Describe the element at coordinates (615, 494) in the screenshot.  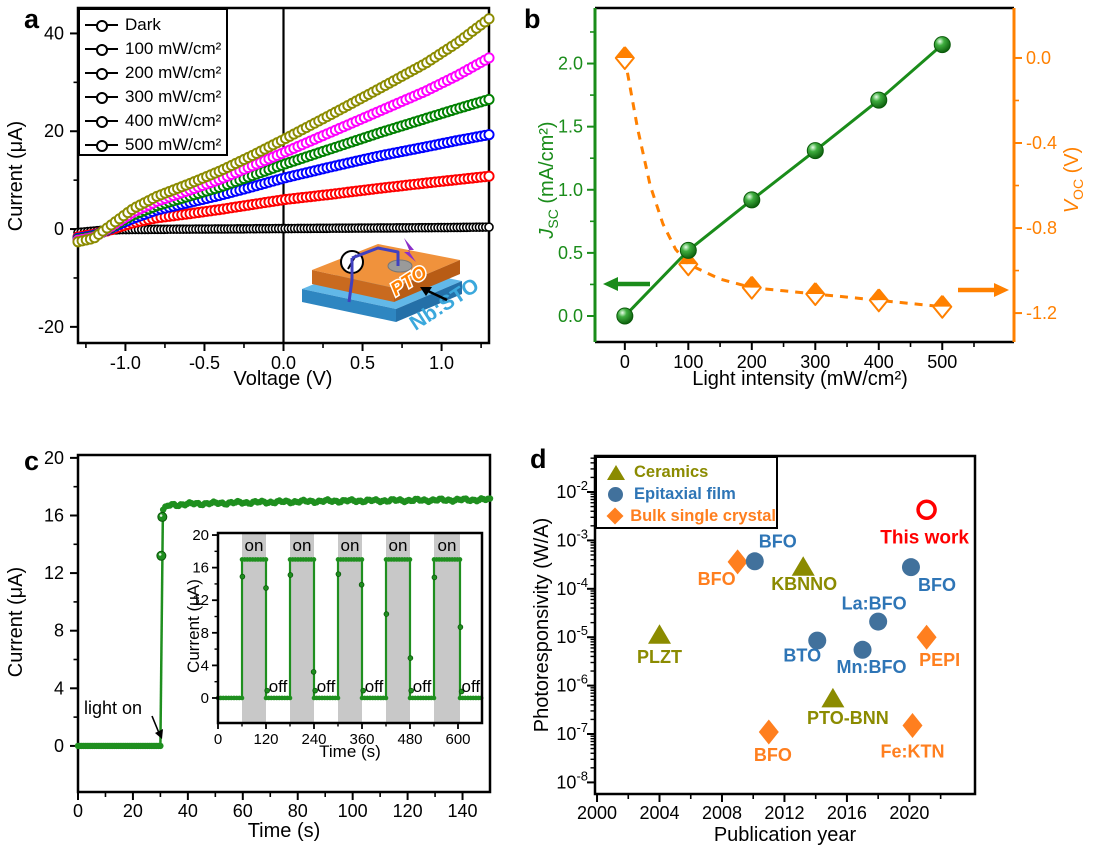
I see `circle-marker-icon` at that location.